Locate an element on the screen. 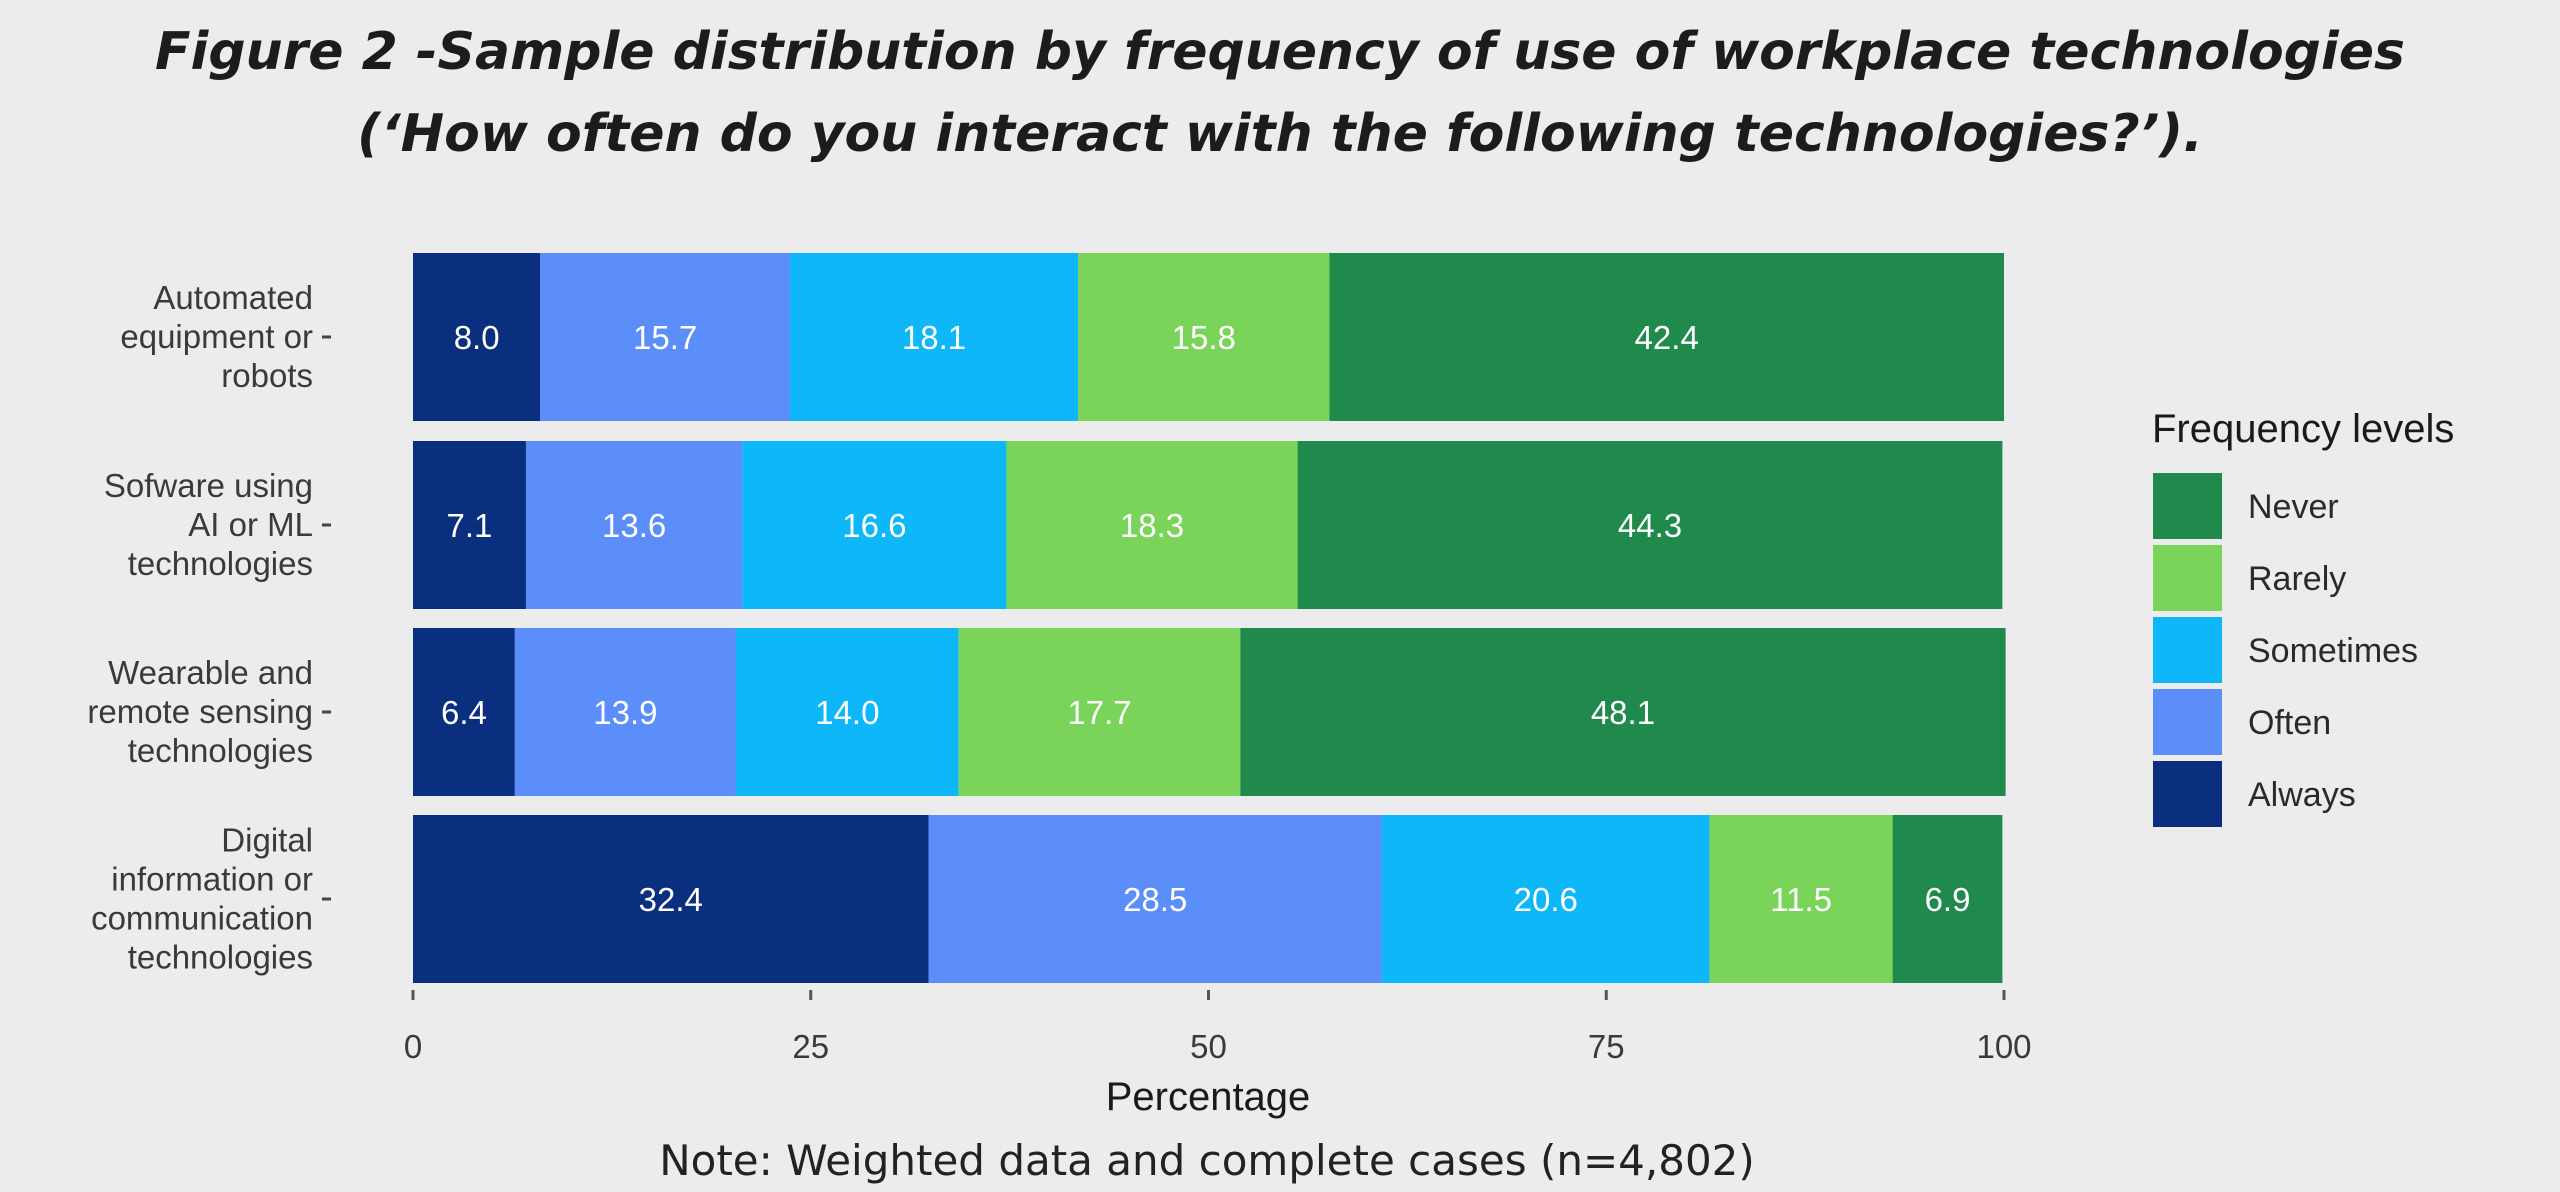  data-label: 48.1 is located at coordinates (1623, 712).